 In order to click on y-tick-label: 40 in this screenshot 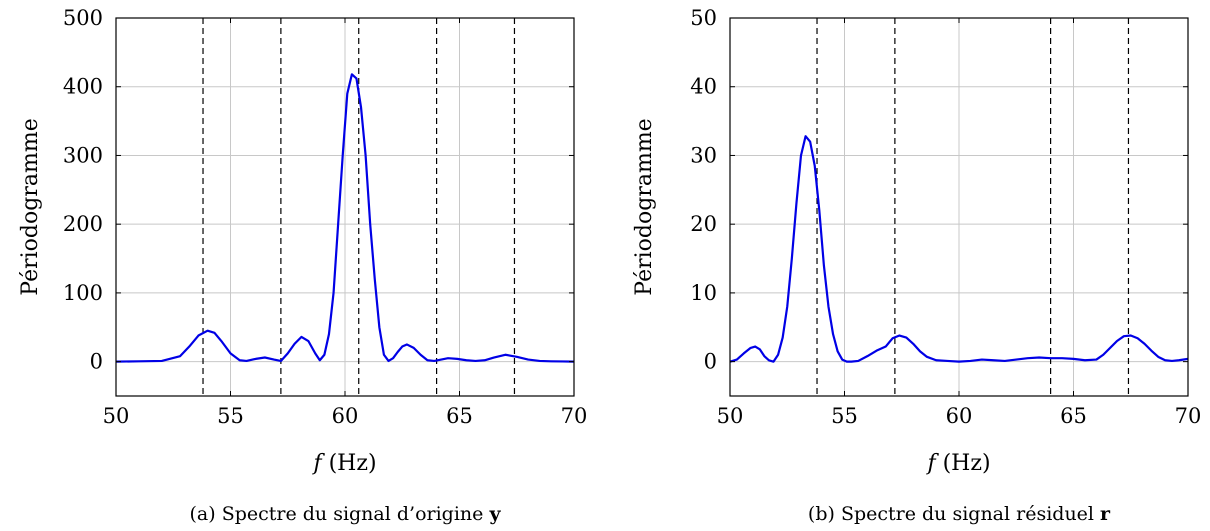, I will do `click(703, 87)`.